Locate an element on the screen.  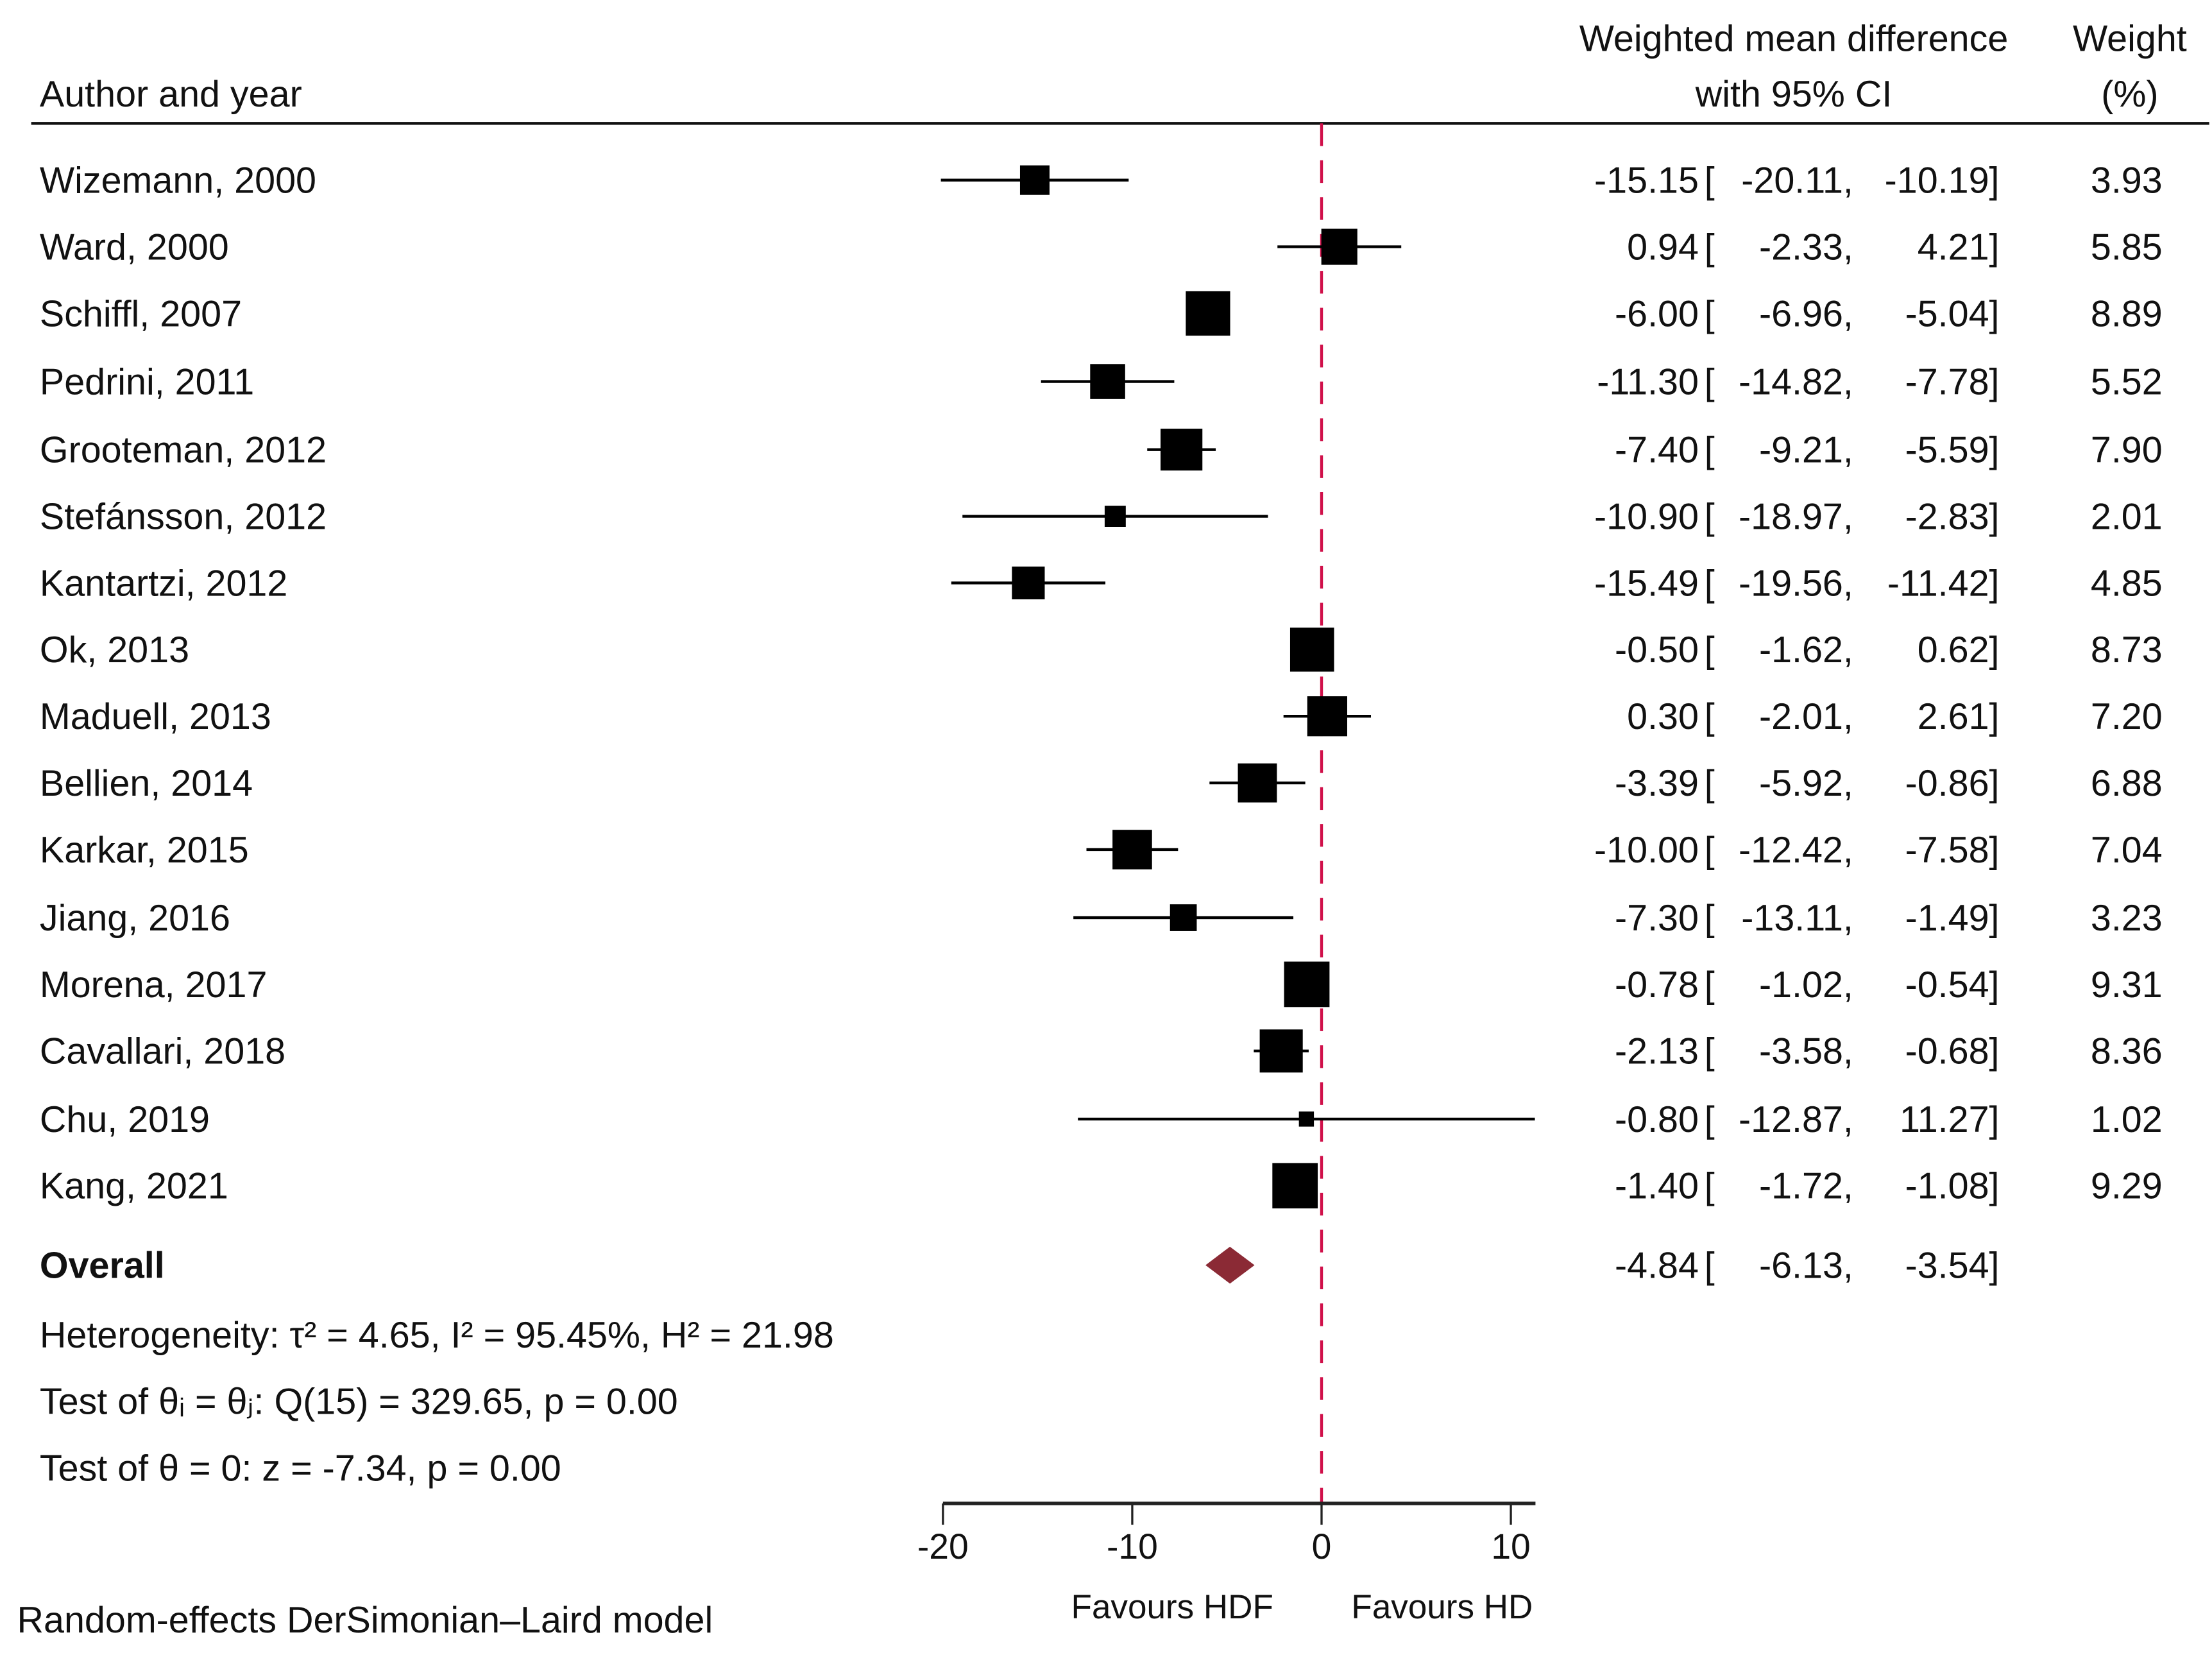
study-label: Pedrini, 2011 is located at coordinates (147, 381).